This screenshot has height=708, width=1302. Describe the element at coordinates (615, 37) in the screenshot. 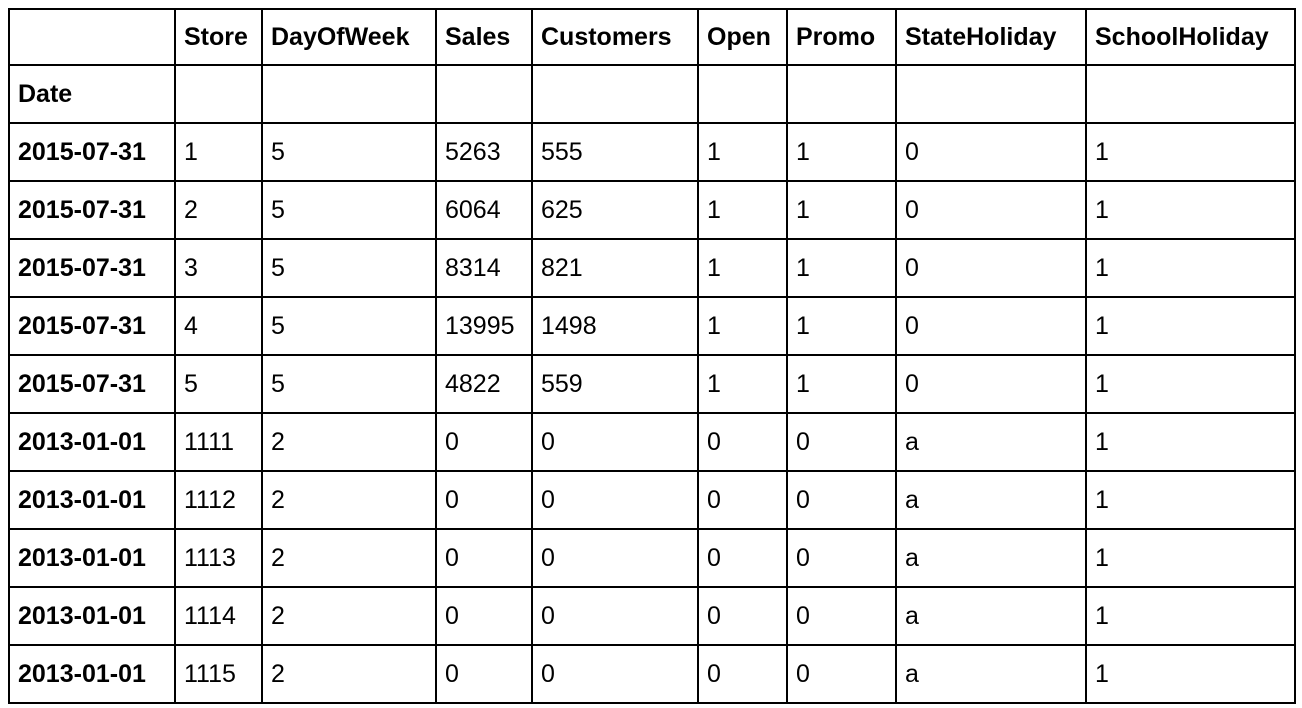

I see `column-header: Customers` at that location.